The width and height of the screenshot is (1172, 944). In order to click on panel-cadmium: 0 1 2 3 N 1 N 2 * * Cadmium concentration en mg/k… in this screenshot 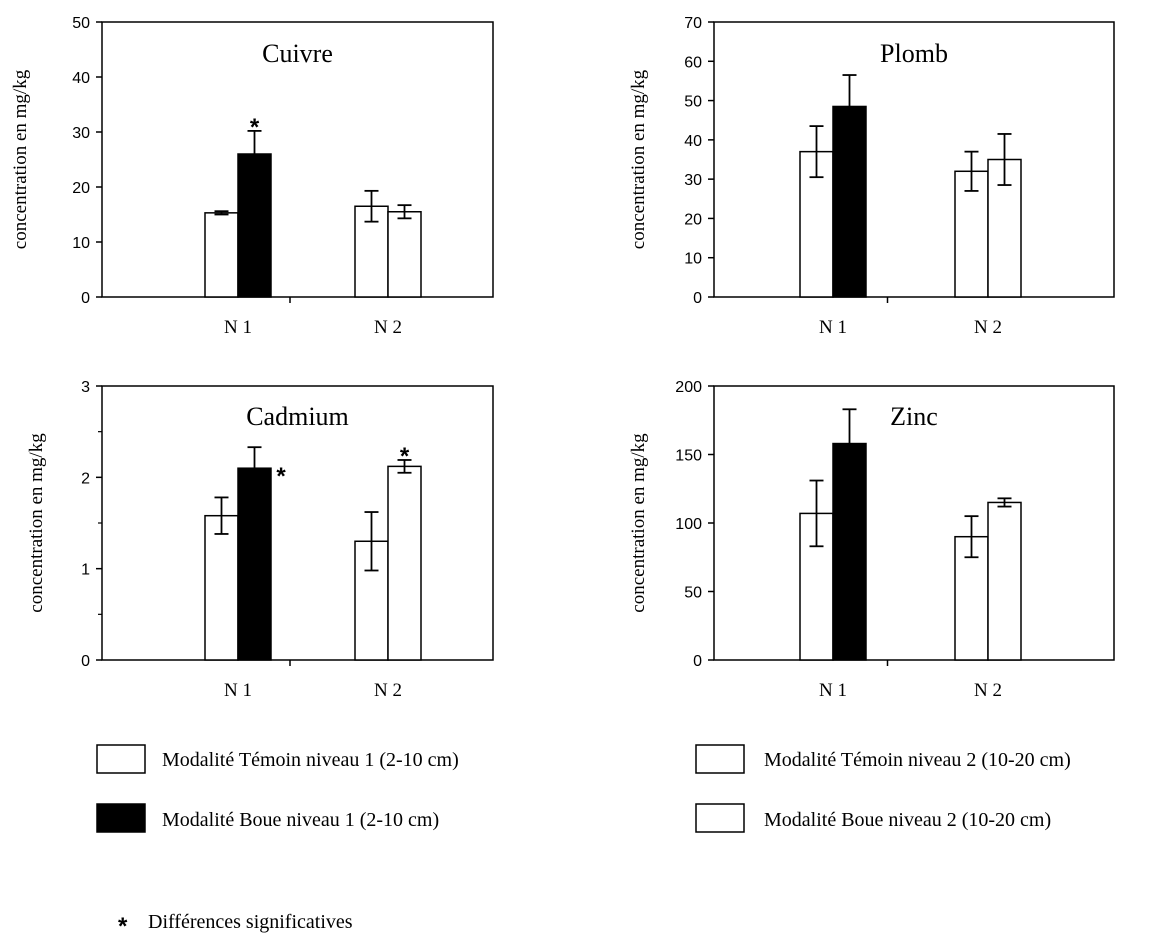, I will do `click(260, 540)`.